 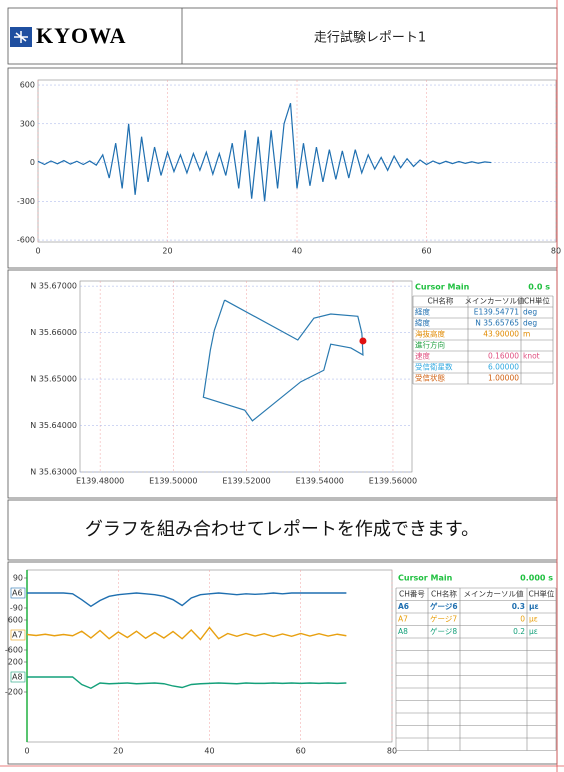 I want to click on x-tick-label: E139.56000, so click(x=393, y=481).